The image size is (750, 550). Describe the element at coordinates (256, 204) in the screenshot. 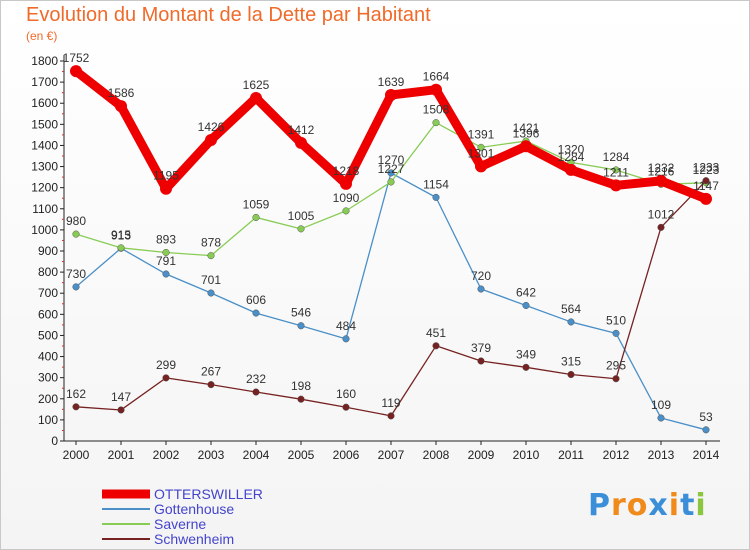

I see `data-label: 1059` at that location.